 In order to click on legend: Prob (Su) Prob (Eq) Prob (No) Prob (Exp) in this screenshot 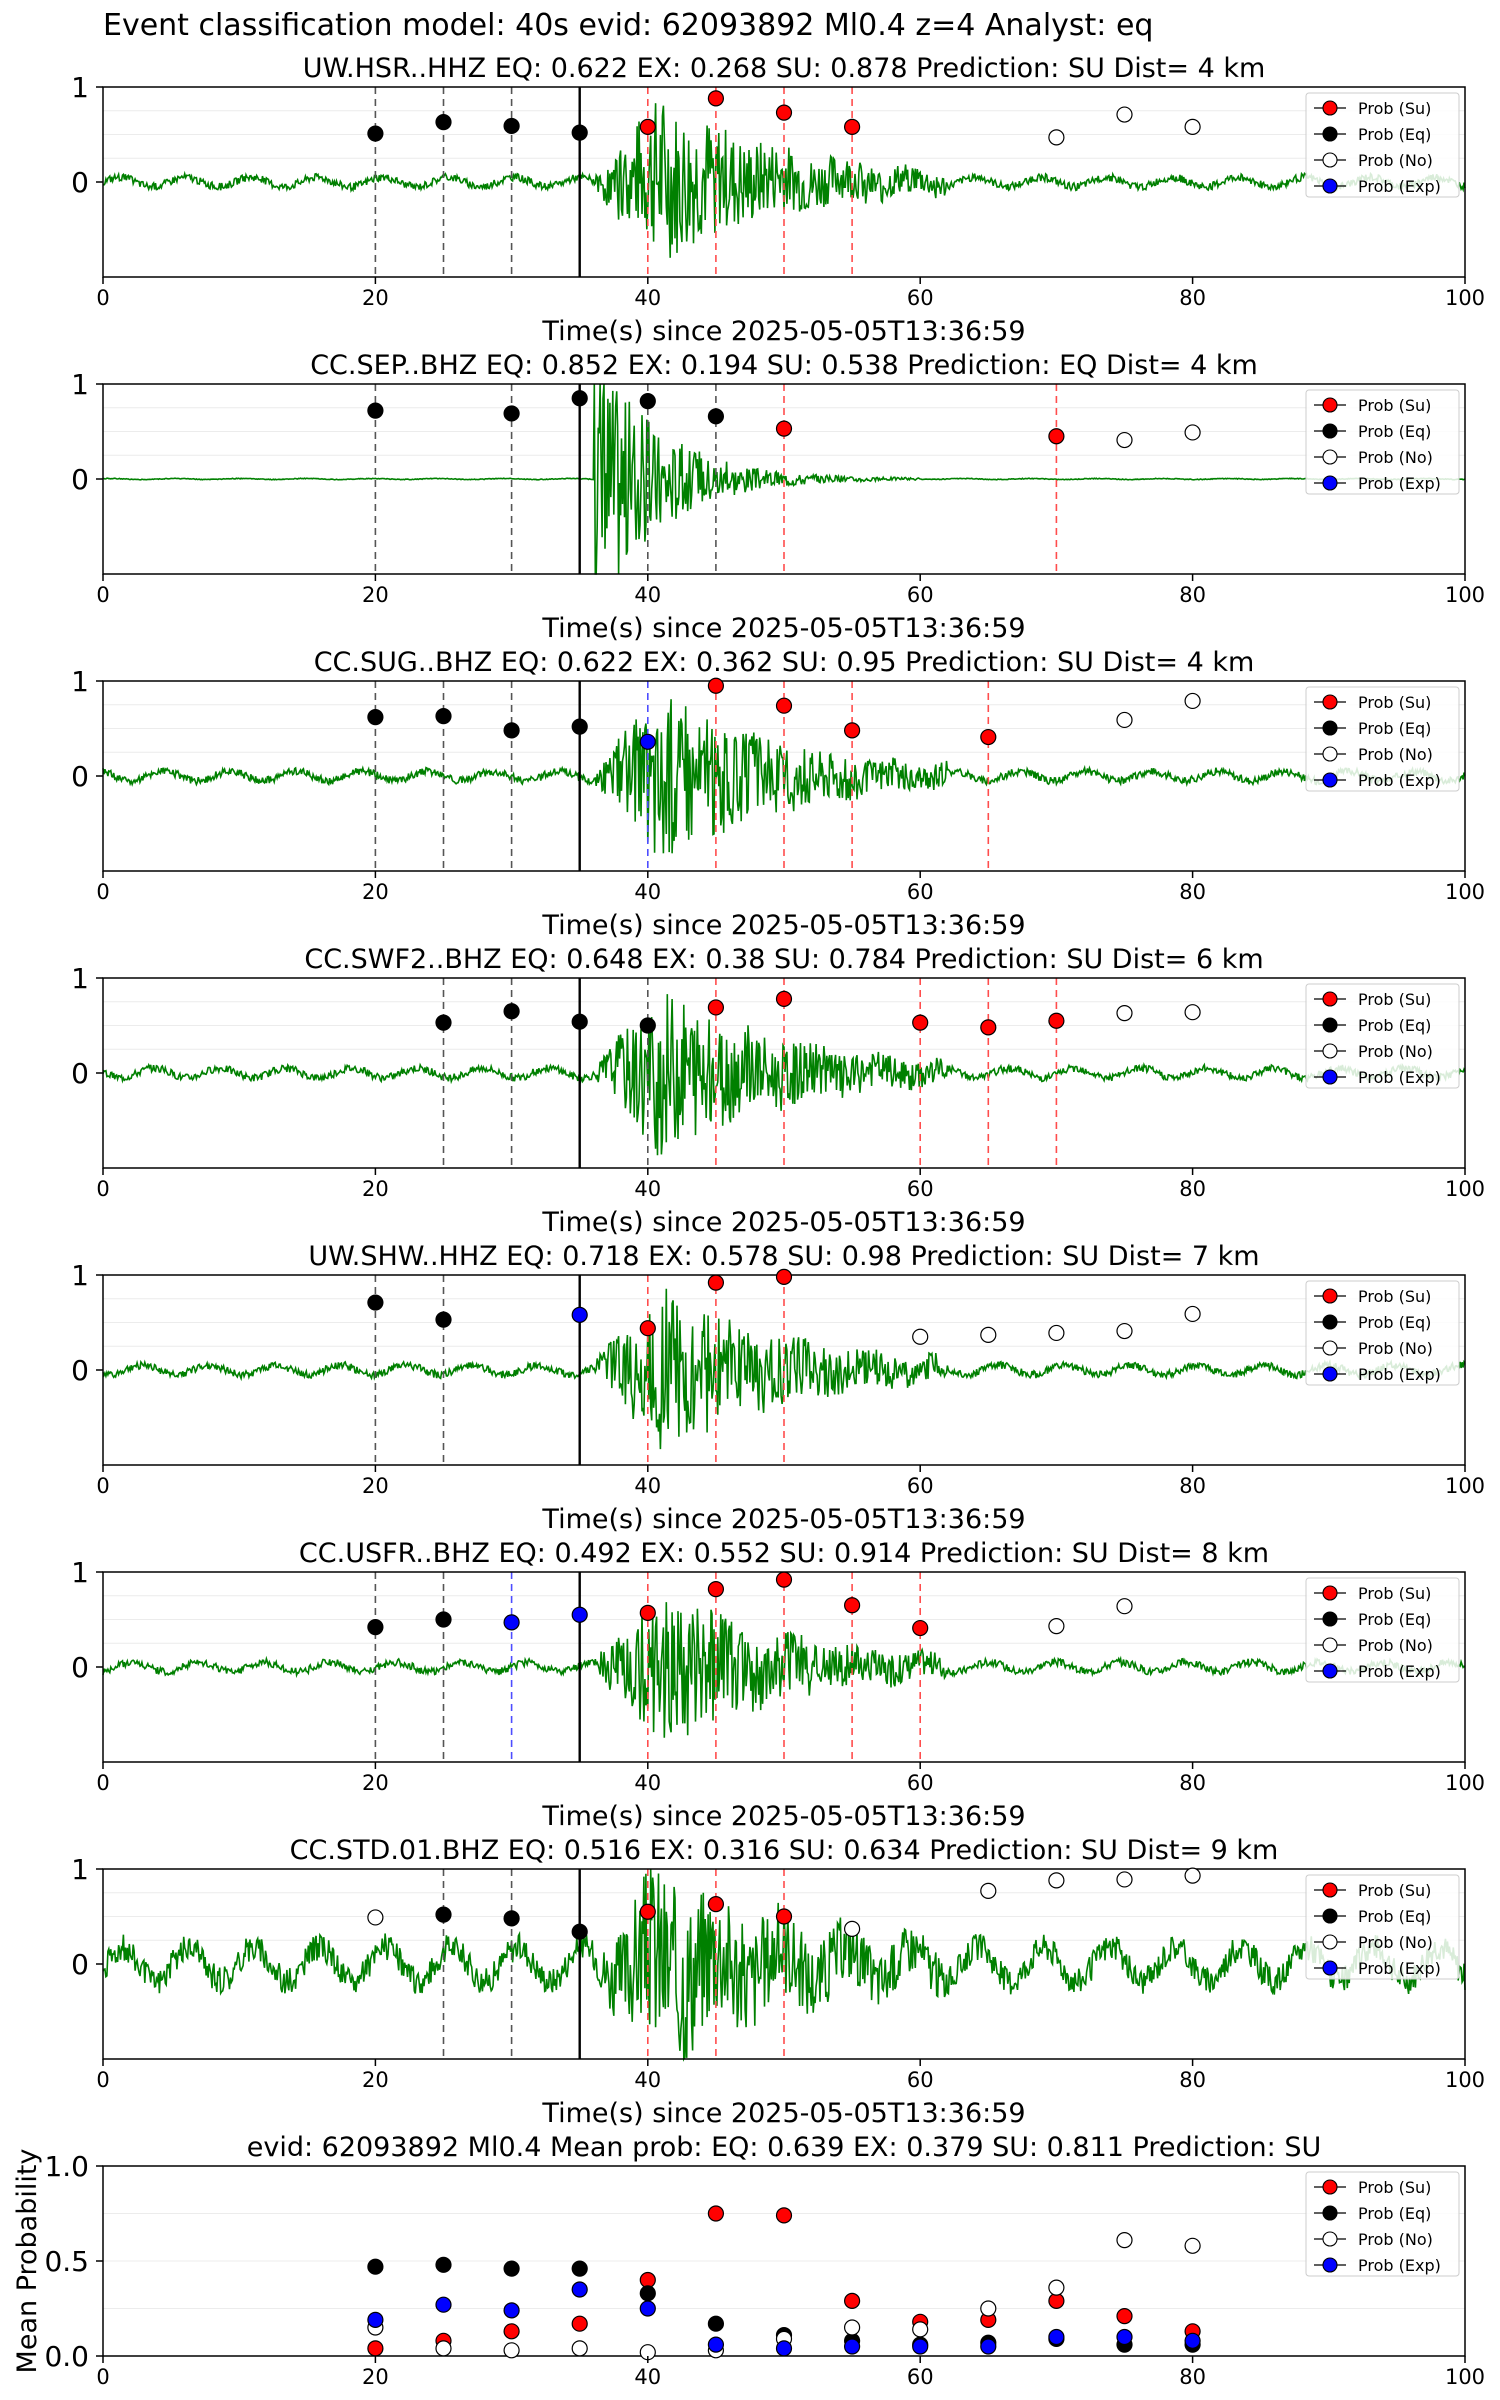, I will do `click(1382, 2224)`.